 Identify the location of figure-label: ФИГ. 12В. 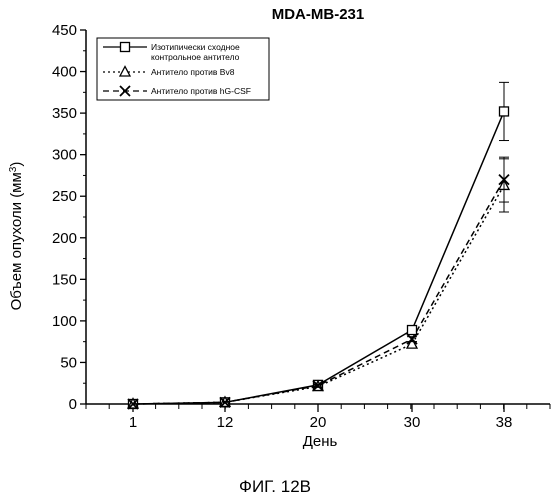
(275, 486).